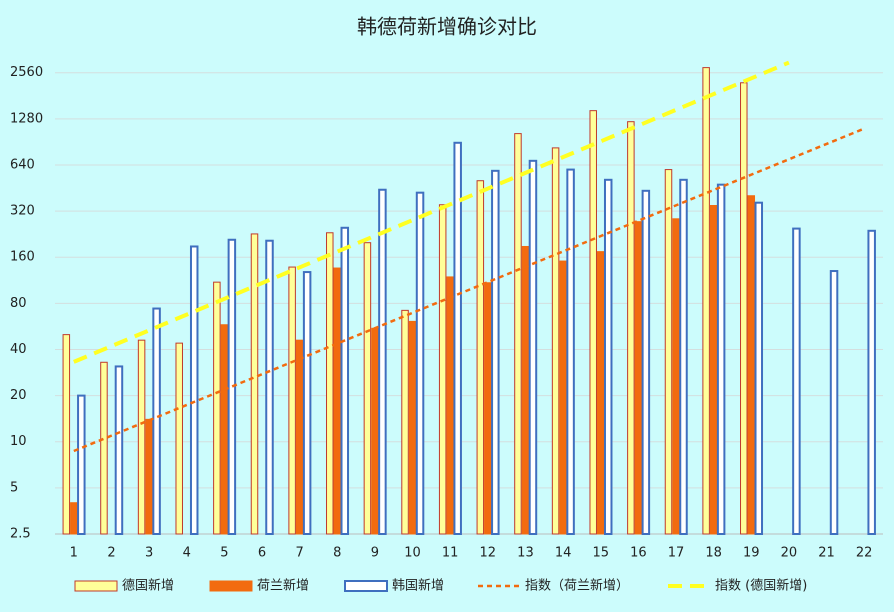 Image resolution: width=894 pixels, height=612 pixels. I want to click on x-tick-label: 9, so click(375, 553).